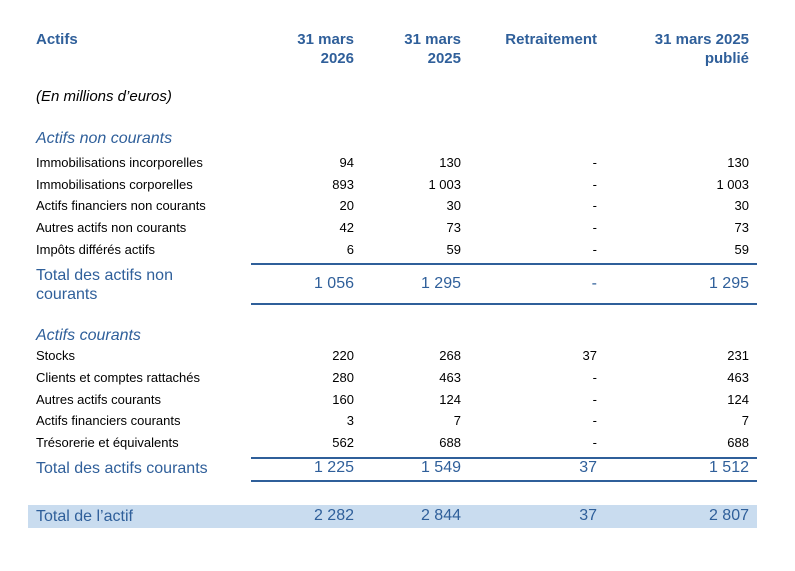 The width and height of the screenshot is (795, 571). I want to click on cell-value: 893, so click(343, 184).